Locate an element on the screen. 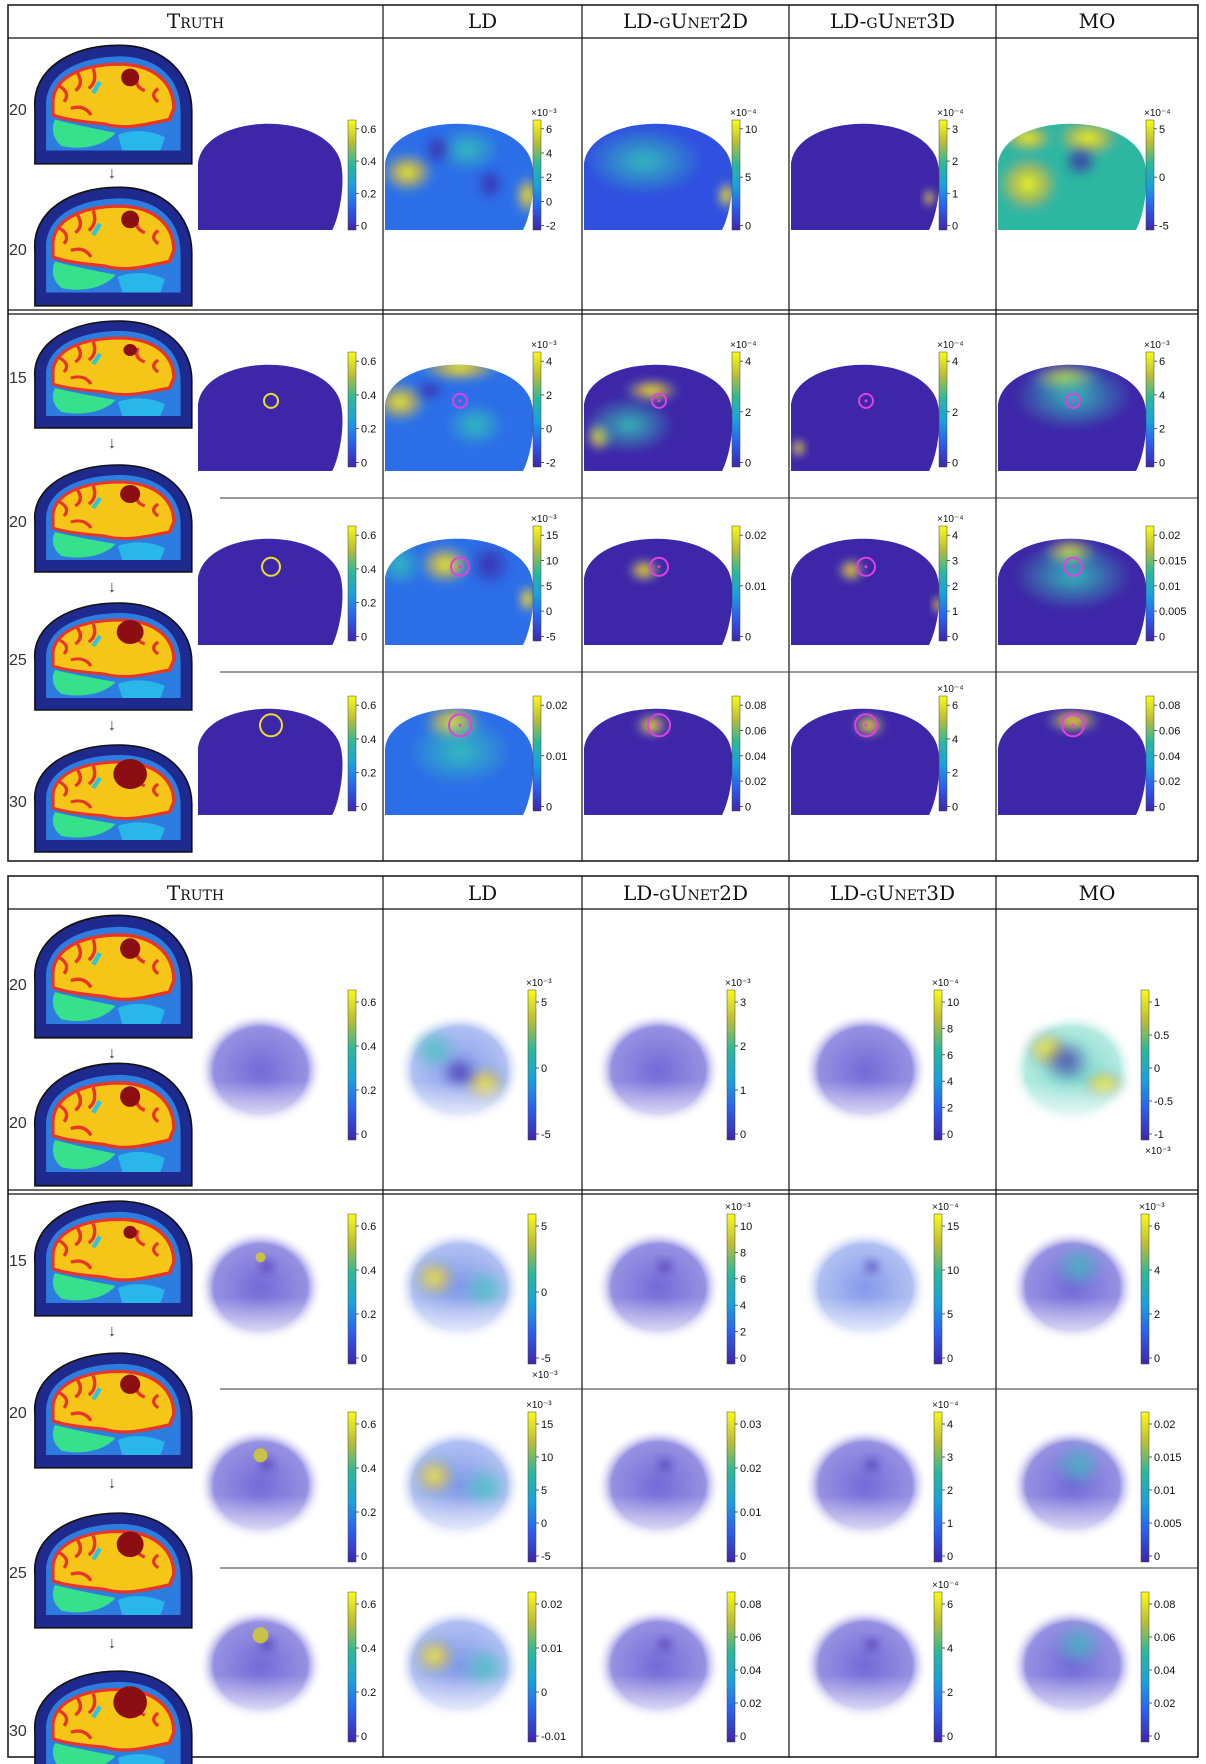  colorbar: 10 5 0 ×10⁻⁴ is located at coordinates (743, 170).